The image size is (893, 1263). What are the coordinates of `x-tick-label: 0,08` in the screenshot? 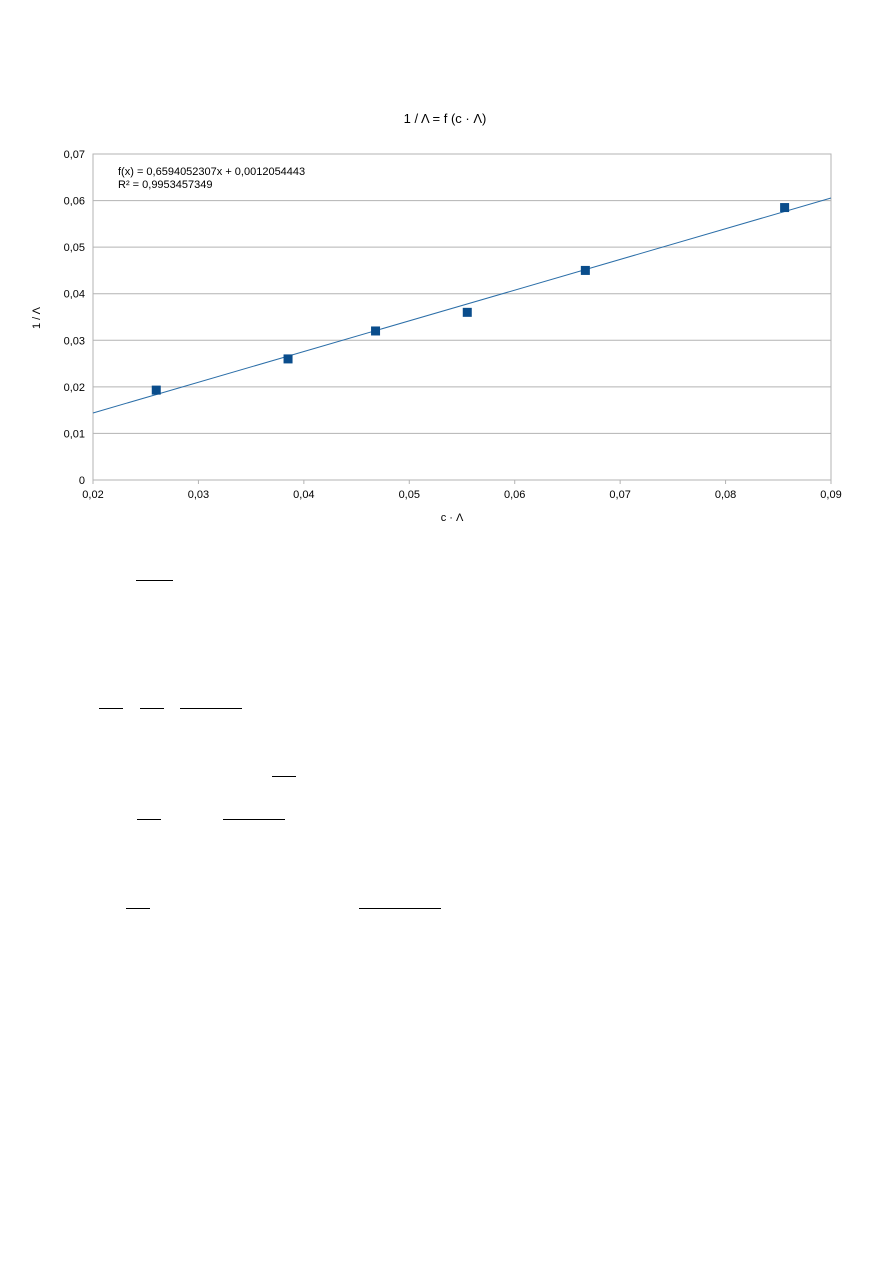 It's located at (725, 495).